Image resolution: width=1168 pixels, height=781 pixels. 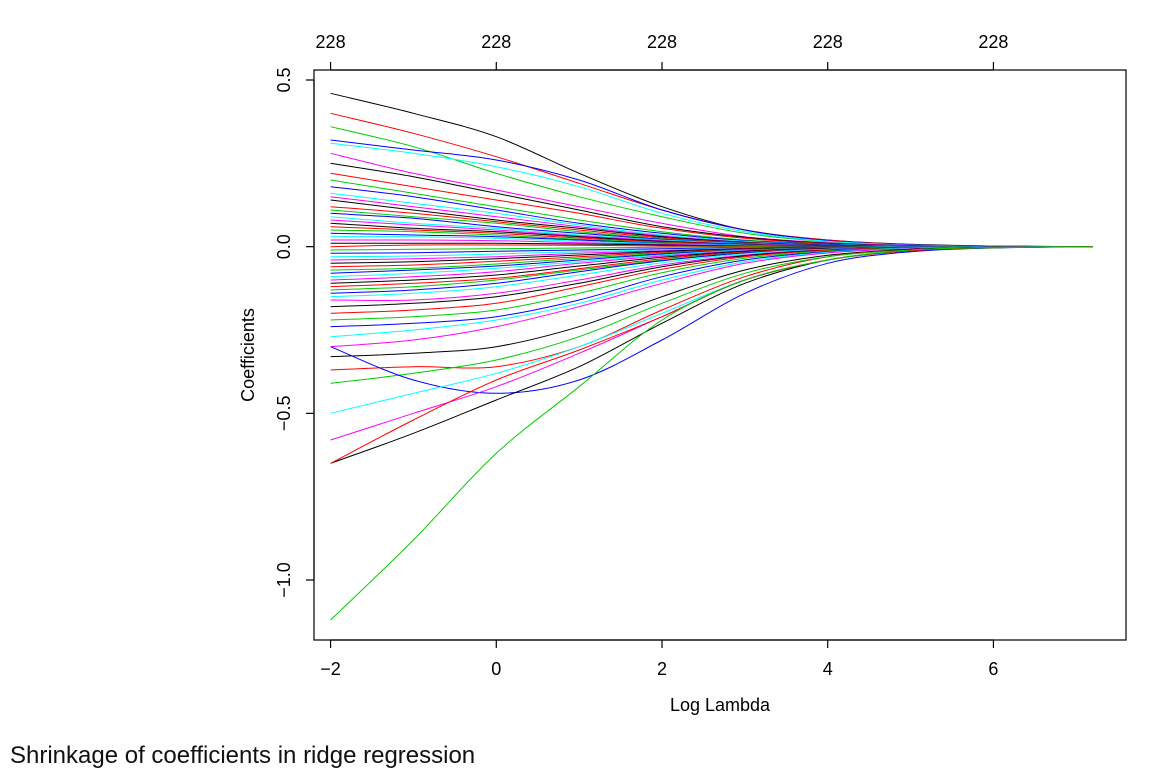 What do you see at coordinates (662, 669) in the screenshot?
I see `x-tick-label: 2` at bounding box center [662, 669].